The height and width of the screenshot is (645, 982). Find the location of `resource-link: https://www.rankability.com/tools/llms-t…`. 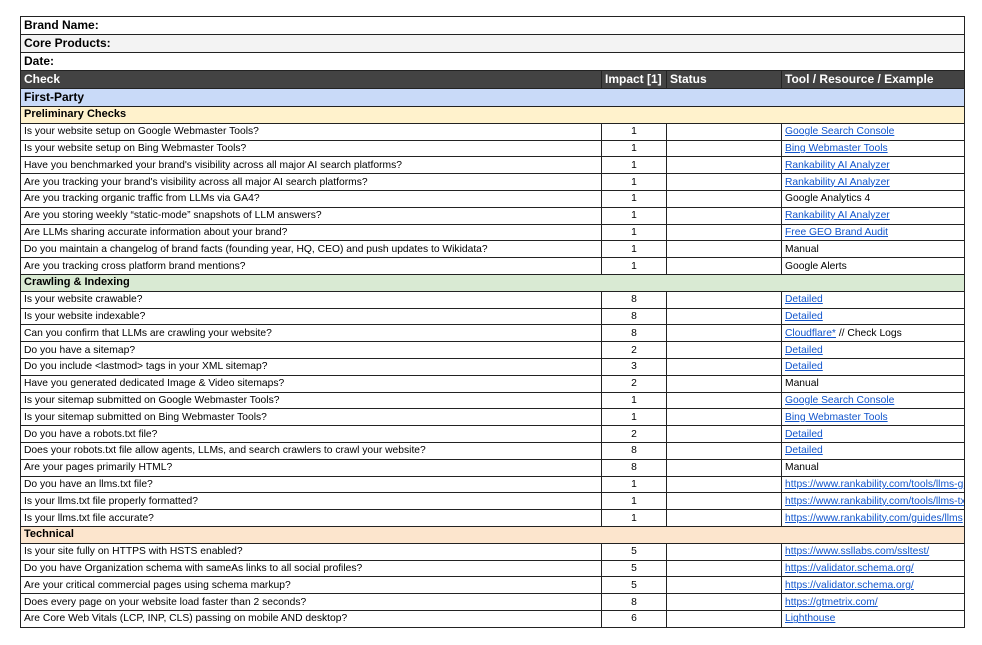

resource-link: https://www.rankability.com/tools/llms-t… is located at coordinates (875, 501).